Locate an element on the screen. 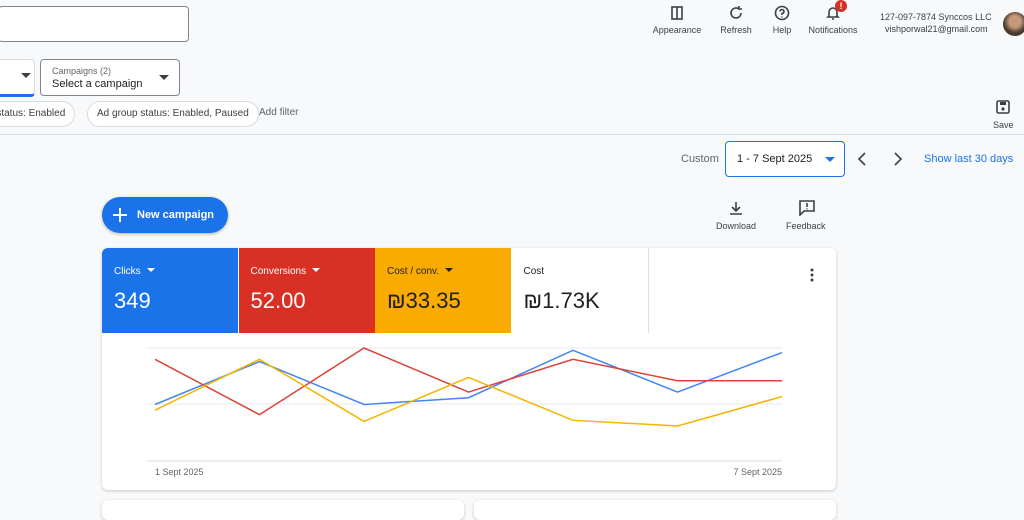  new-campaign-button: New campaign is located at coordinates (165, 215).